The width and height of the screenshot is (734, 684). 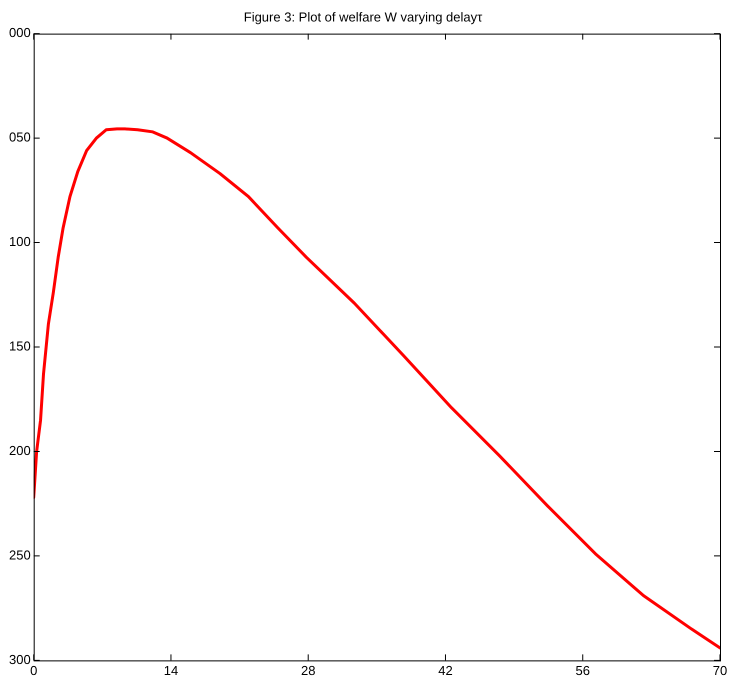 I want to click on y-tick-label: 150, so click(x=19, y=346).